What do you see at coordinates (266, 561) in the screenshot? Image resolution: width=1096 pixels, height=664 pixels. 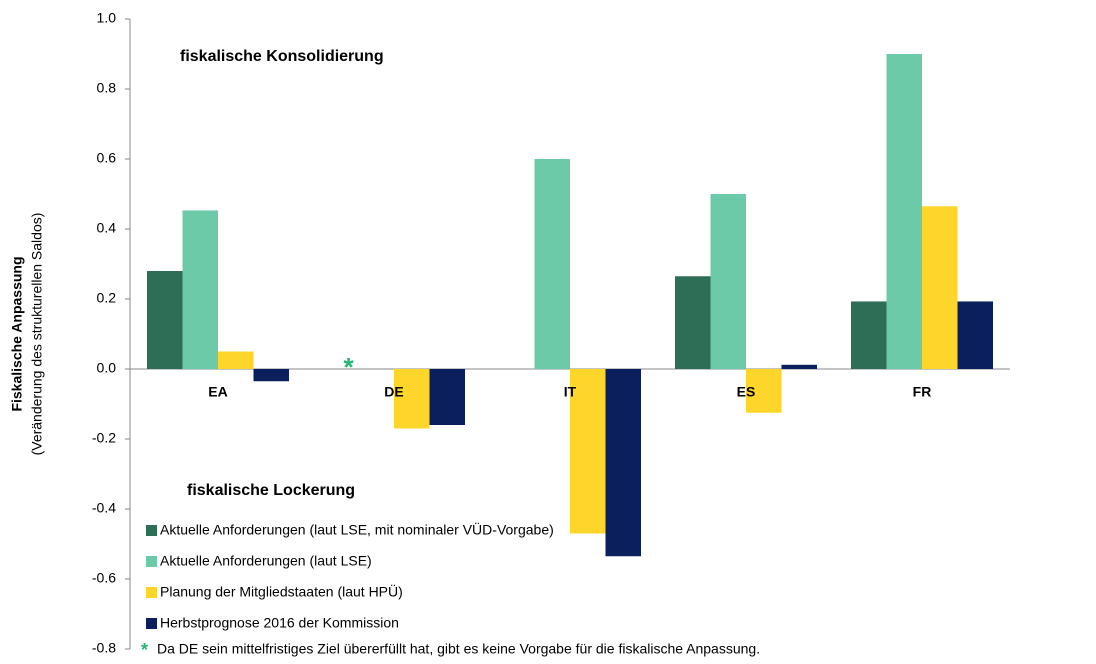 I see `legend-label: Aktuelle Anforderungen (laut LSE)` at bounding box center [266, 561].